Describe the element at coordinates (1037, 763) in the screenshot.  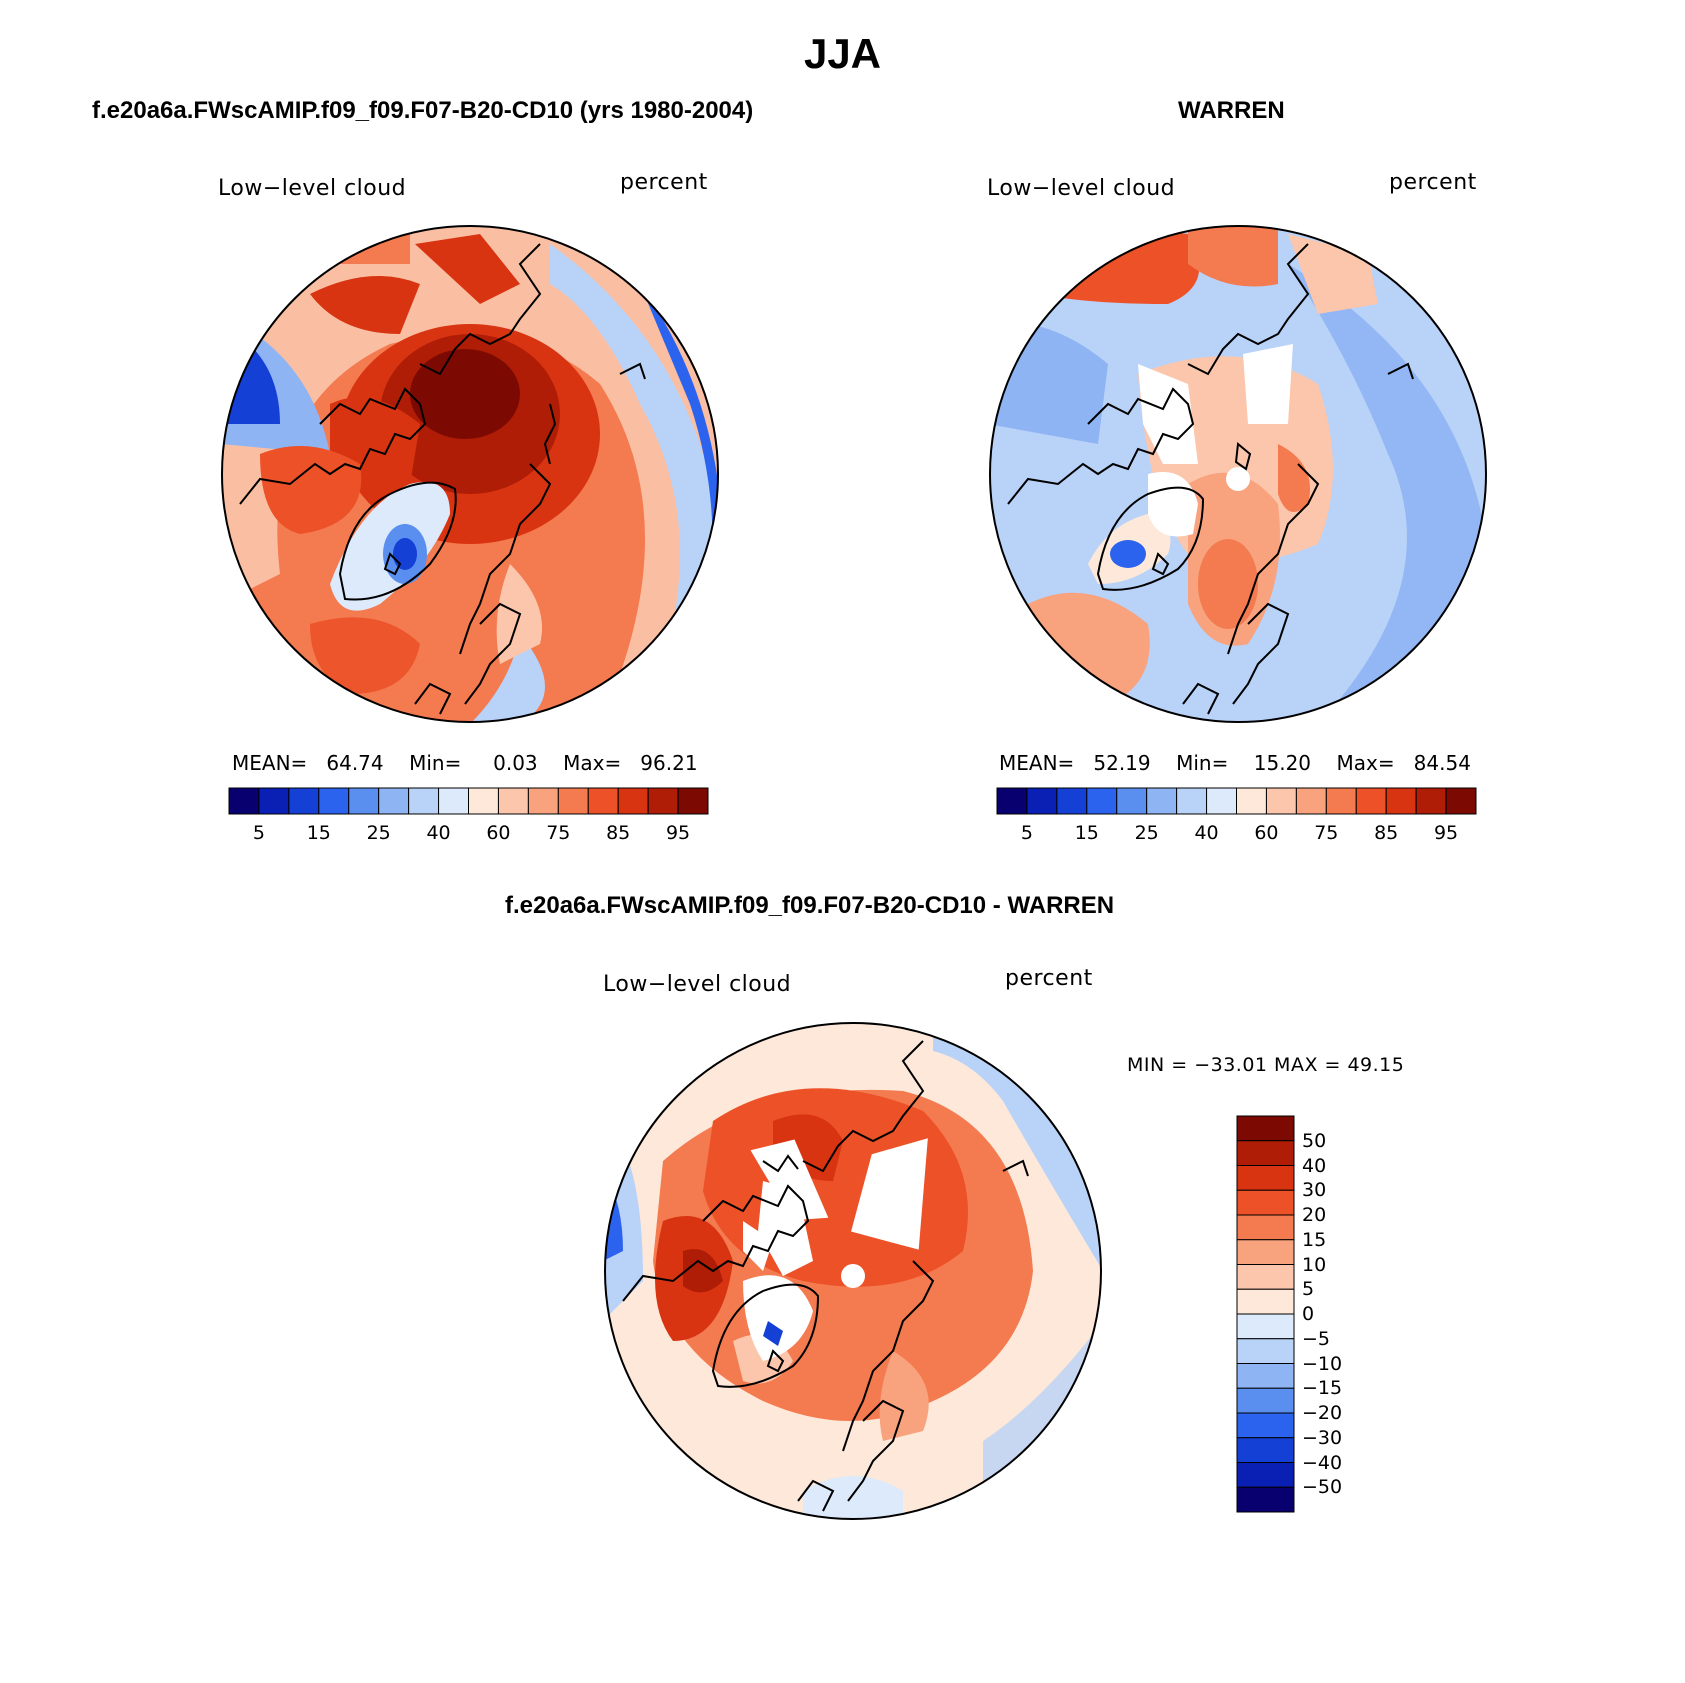
I see `panel2-mean-label: MEAN=` at that location.